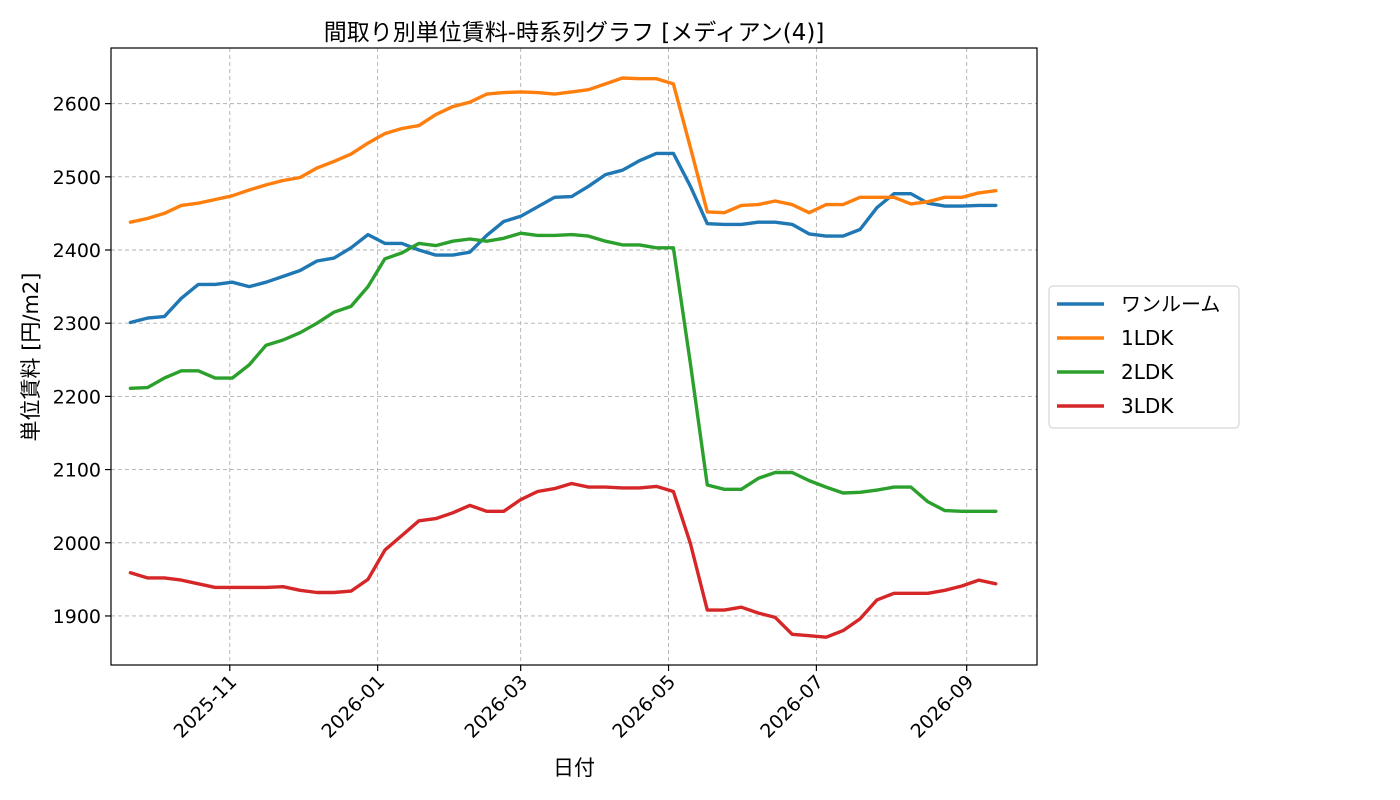  What do you see at coordinates (77, 178) in the screenshot?
I see `y-tick-label: 2500` at bounding box center [77, 178].